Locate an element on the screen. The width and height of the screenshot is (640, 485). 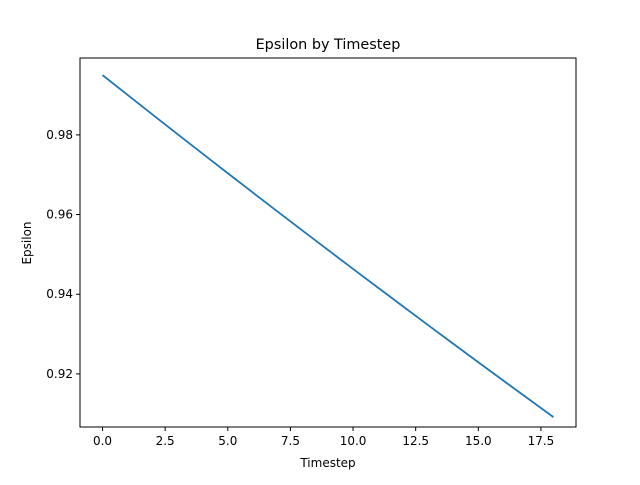
x-tick-label: 17.5 is located at coordinates (541, 441).